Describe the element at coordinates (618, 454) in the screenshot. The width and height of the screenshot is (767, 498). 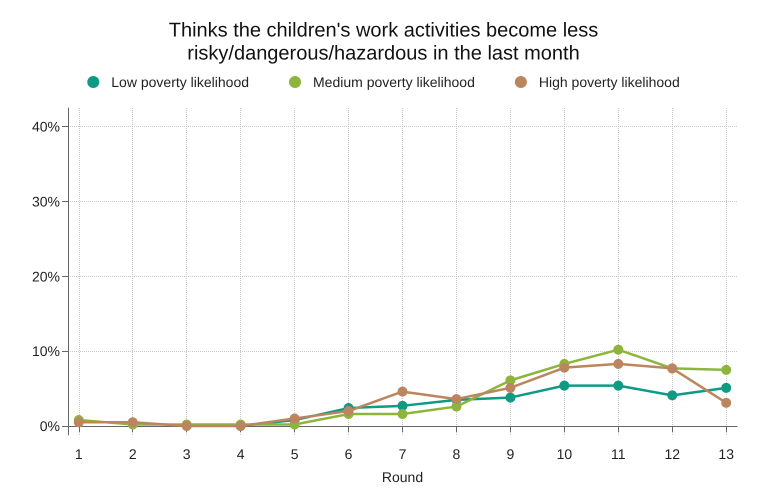
I see `x-tick-label: 11` at that location.